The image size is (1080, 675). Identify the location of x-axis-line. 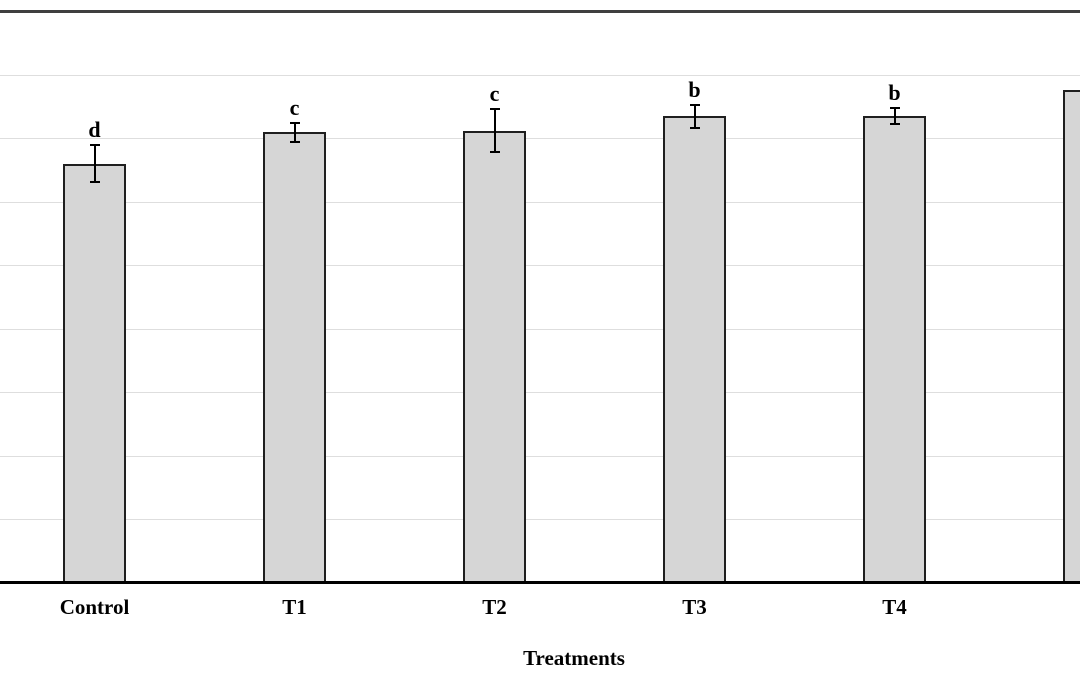
(540, 582).